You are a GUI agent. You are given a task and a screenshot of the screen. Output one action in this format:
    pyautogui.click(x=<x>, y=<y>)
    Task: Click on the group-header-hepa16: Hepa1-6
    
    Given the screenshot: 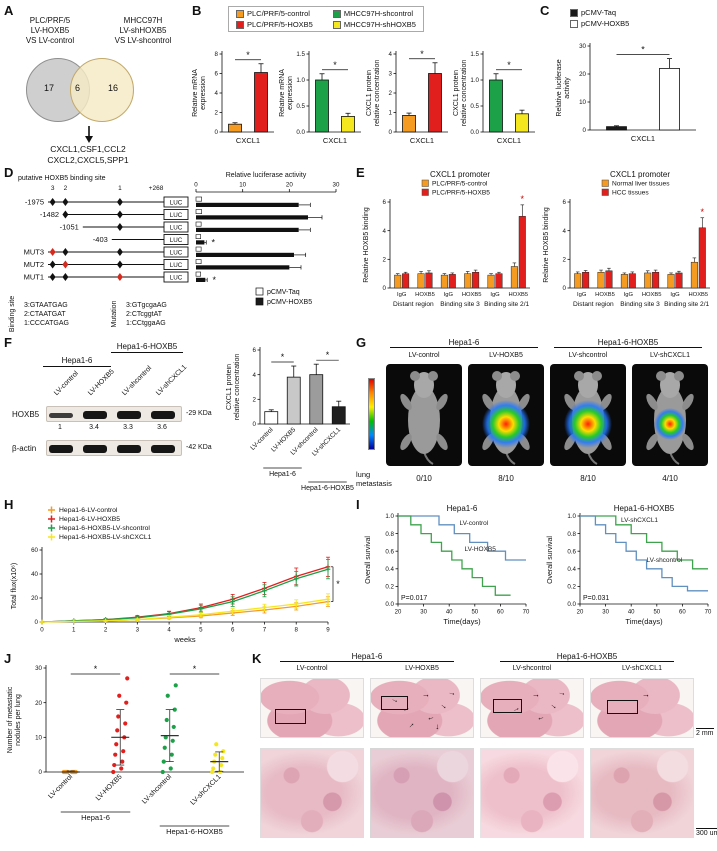 What is the action you would take?
    pyautogui.click(x=464, y=343)
    